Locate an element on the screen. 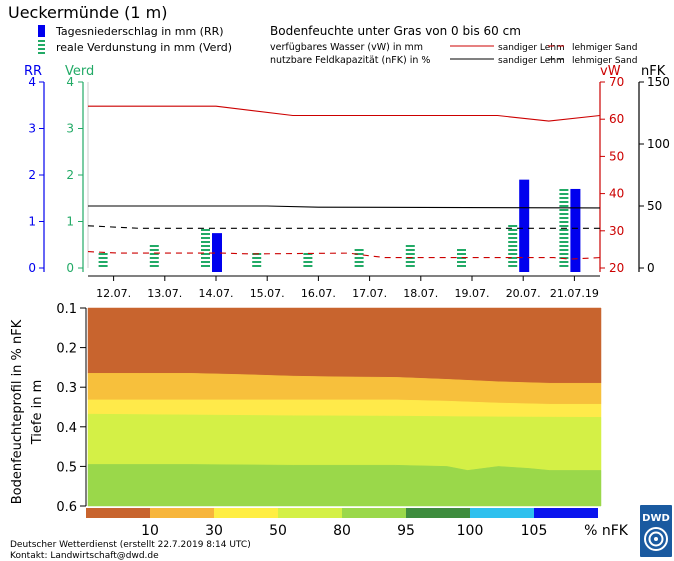 The image size is (674, 561). rr-tick-label: 0 is located at coordinates (32, 268).